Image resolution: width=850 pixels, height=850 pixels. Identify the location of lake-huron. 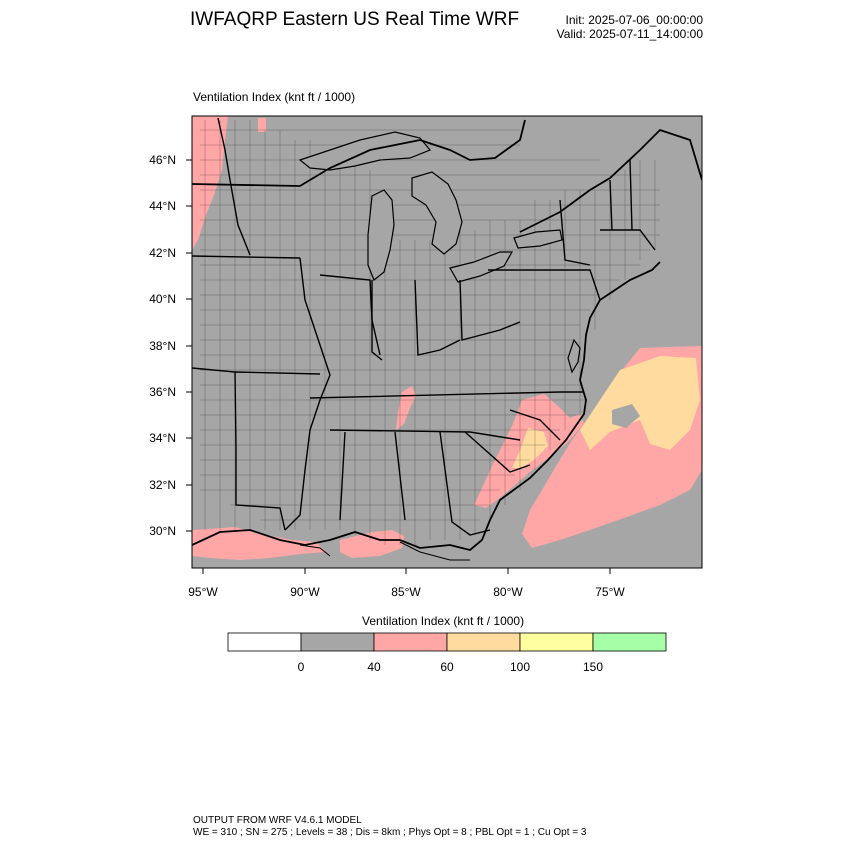
(437, 213).